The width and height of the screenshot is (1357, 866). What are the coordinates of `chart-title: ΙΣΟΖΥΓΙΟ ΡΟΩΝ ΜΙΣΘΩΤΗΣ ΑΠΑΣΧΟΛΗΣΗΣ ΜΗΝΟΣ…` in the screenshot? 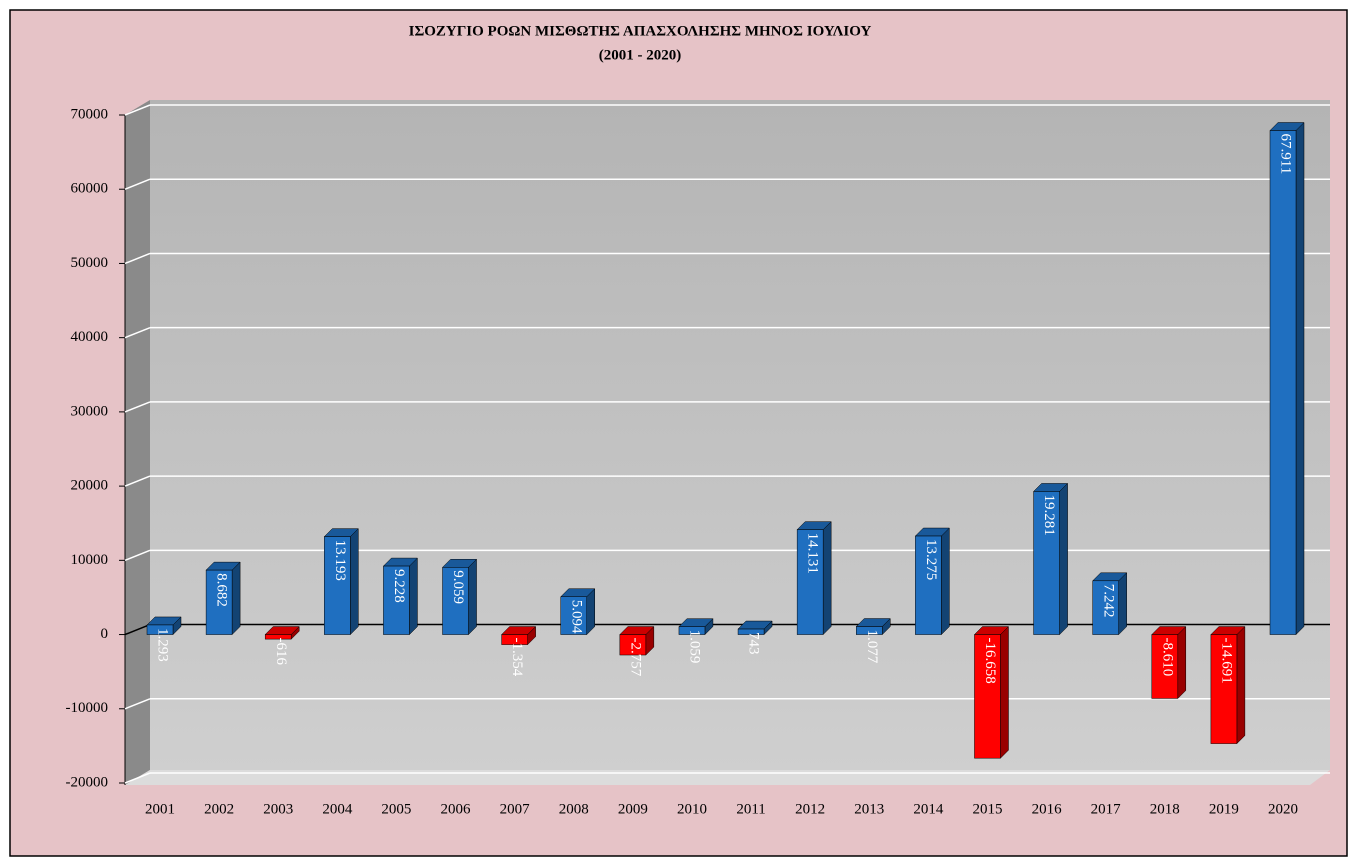 It's located at (640, 31).